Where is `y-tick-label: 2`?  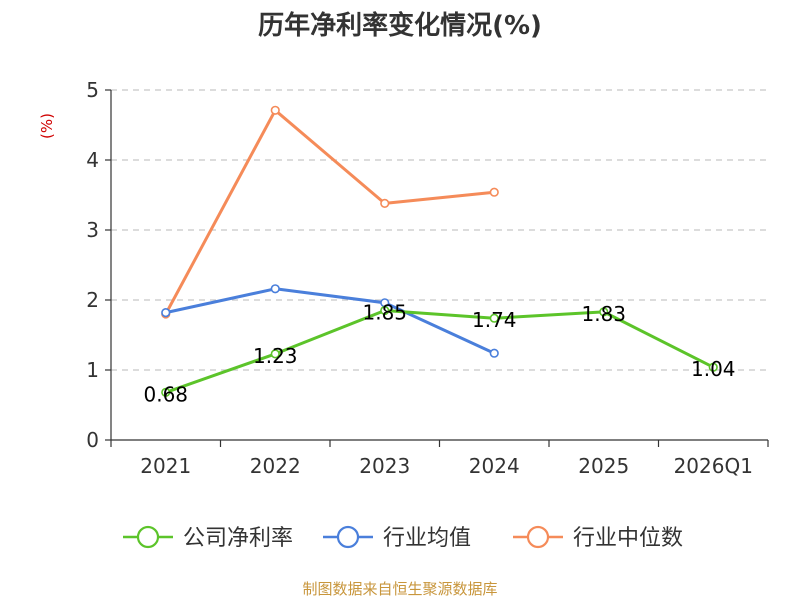 y-tick-label: 2 is located at coordinates (92, 300).